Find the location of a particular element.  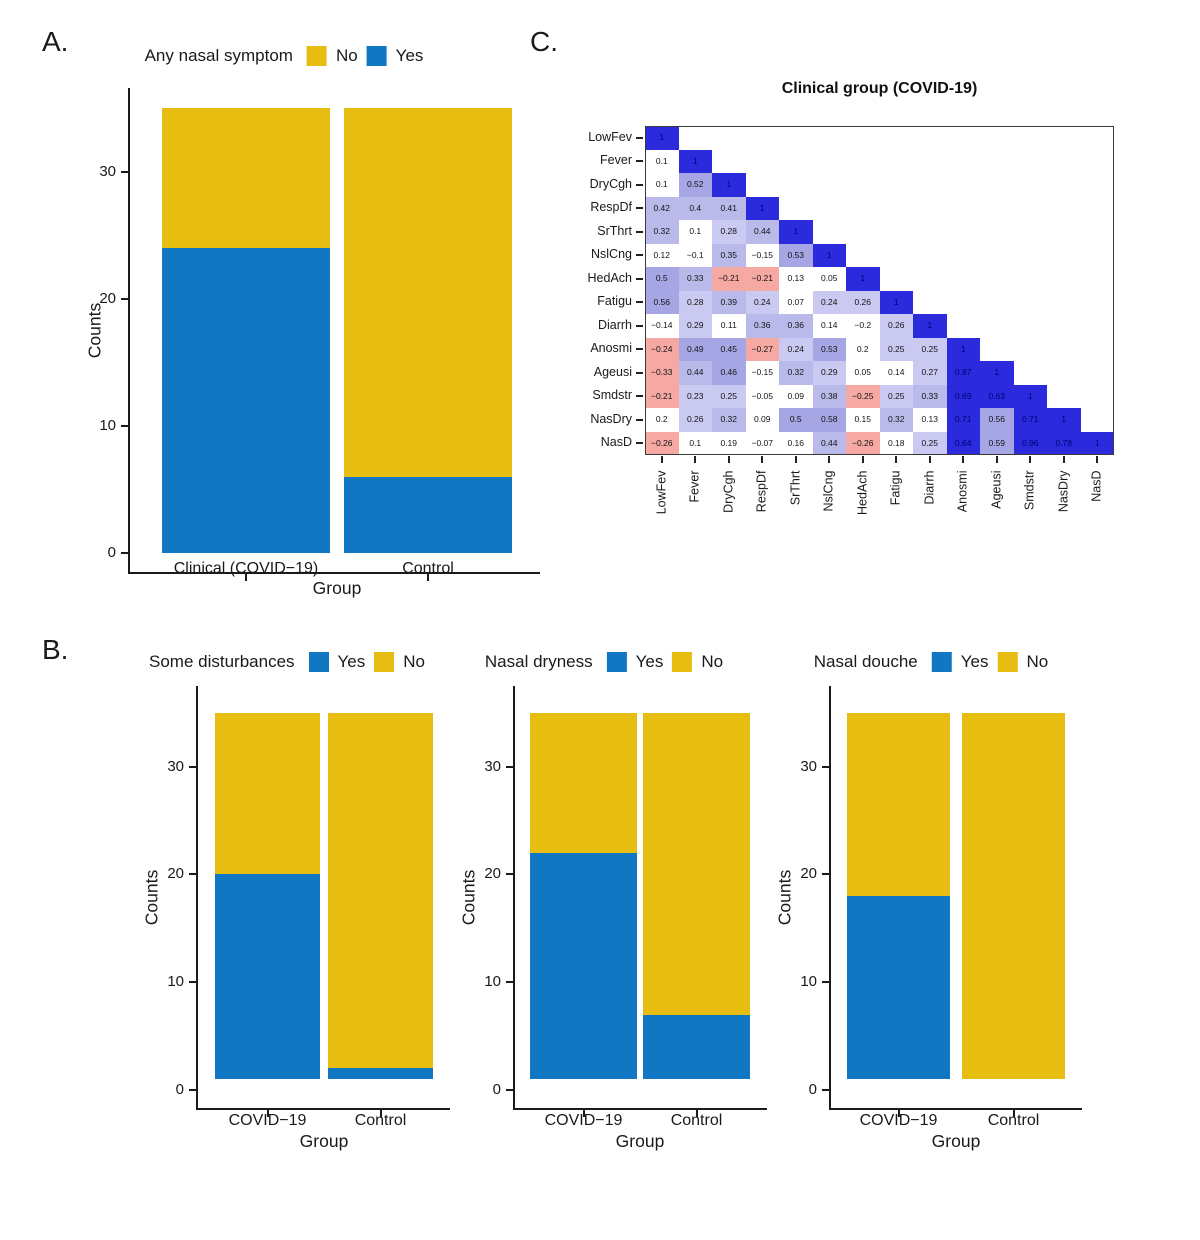

heatmap-cell: 0.46 is located at coordinates (729, 373).